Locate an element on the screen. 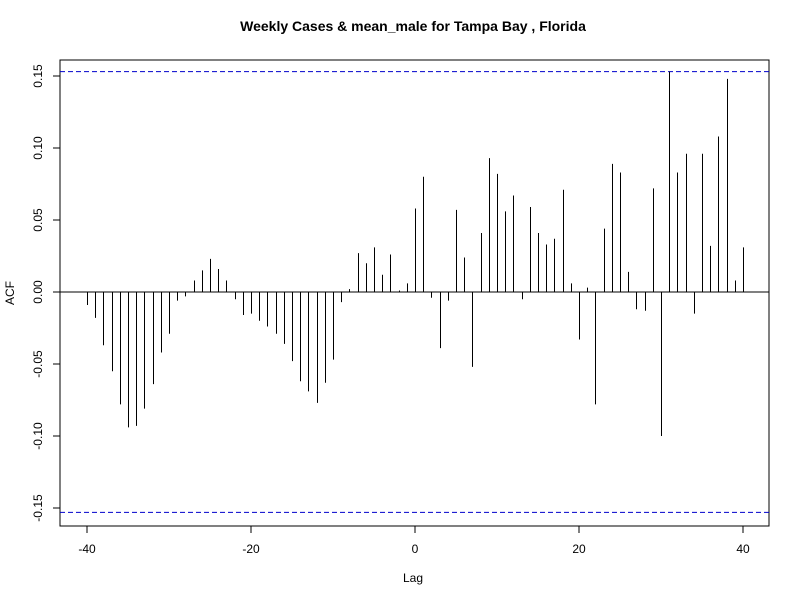 The image size is (800, 600). y-tick-label: 0.00 is located at coordinates (38, 292).